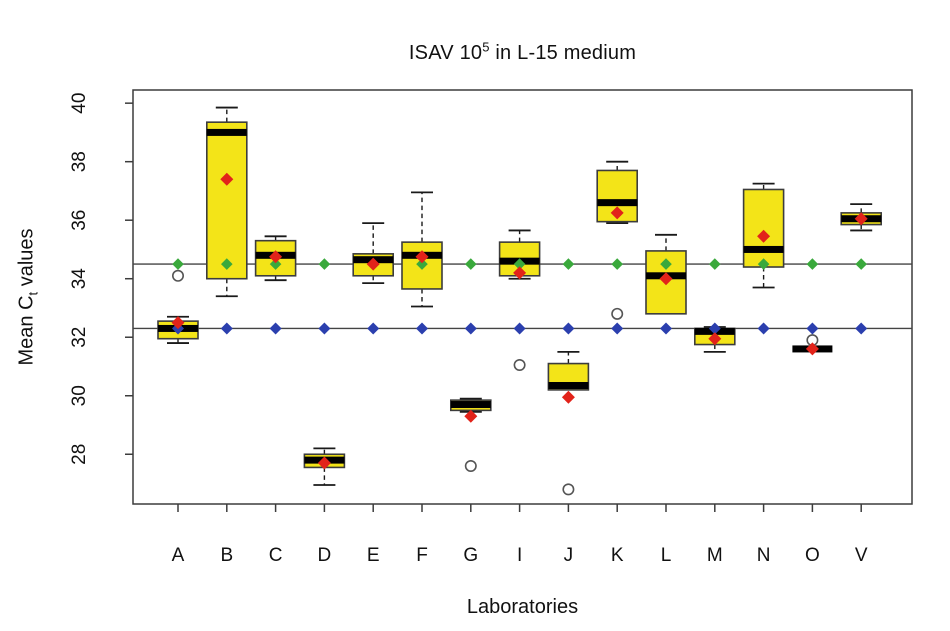  Describe the element at coordinates (178, 555) in the screenshot. I see `x-tick-label-A: A` at that location.